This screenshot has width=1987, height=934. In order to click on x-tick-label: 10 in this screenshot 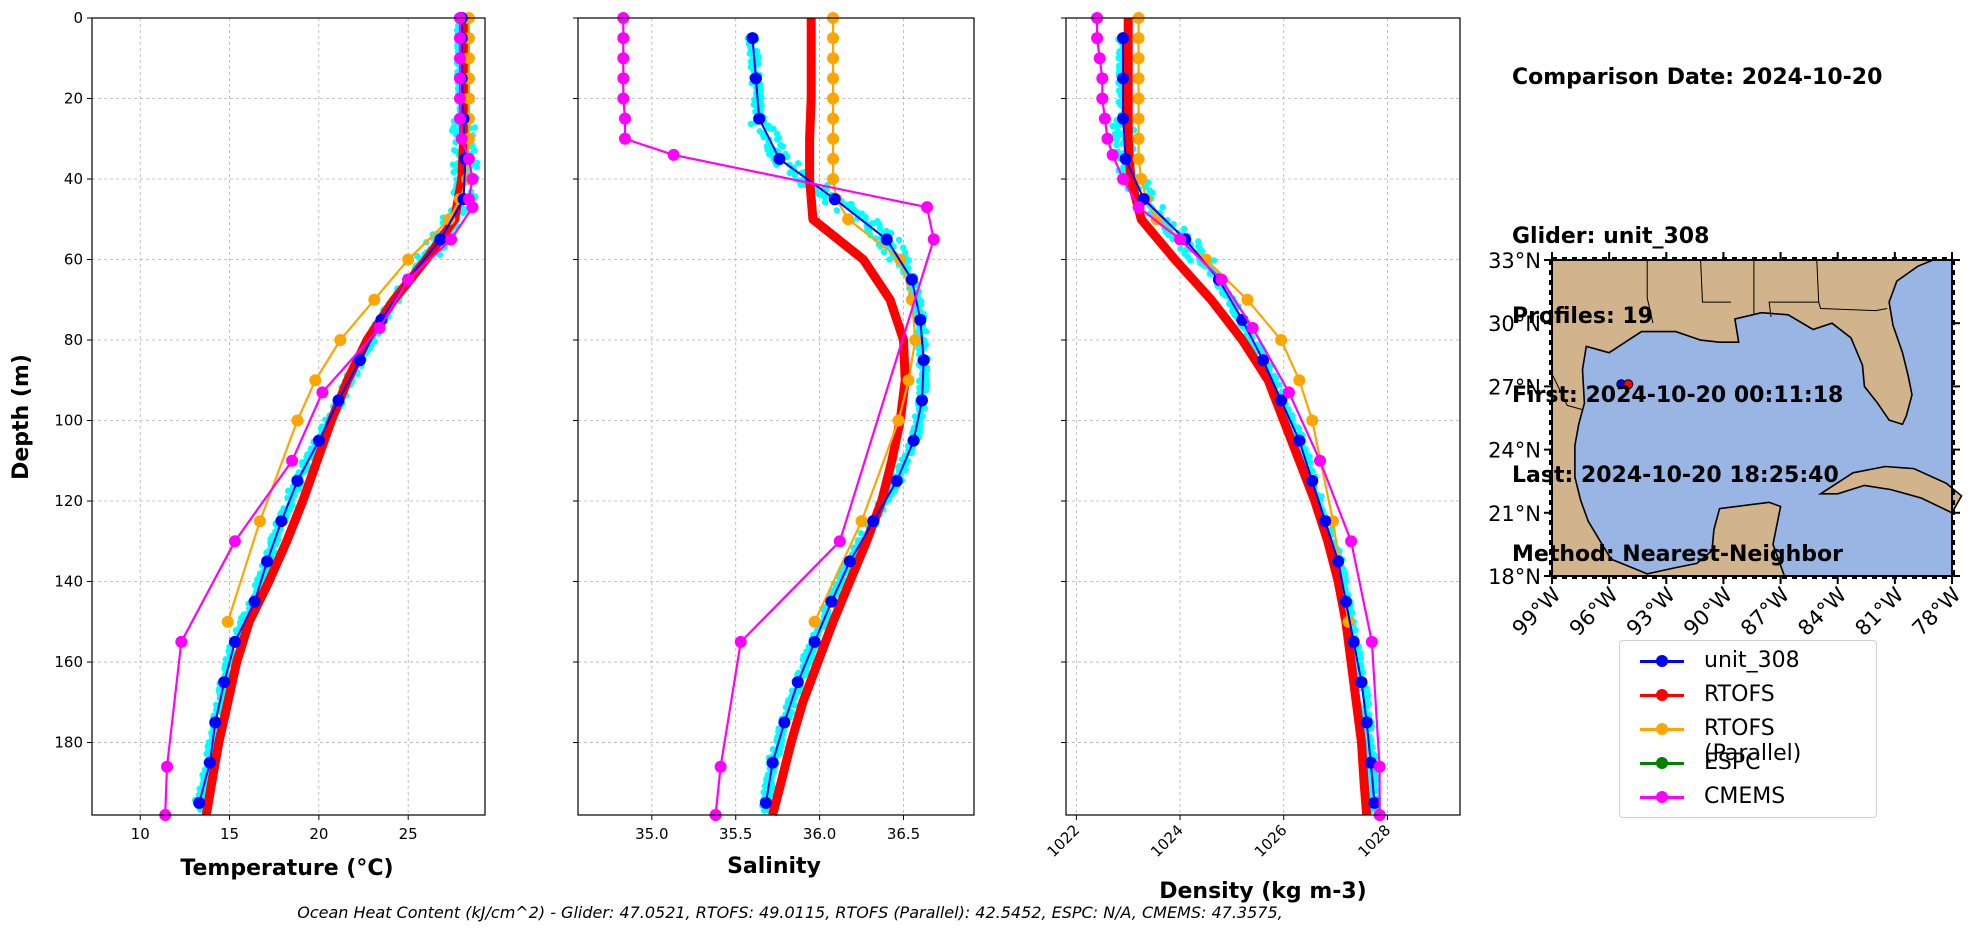, I will do `click(140, 834)`.